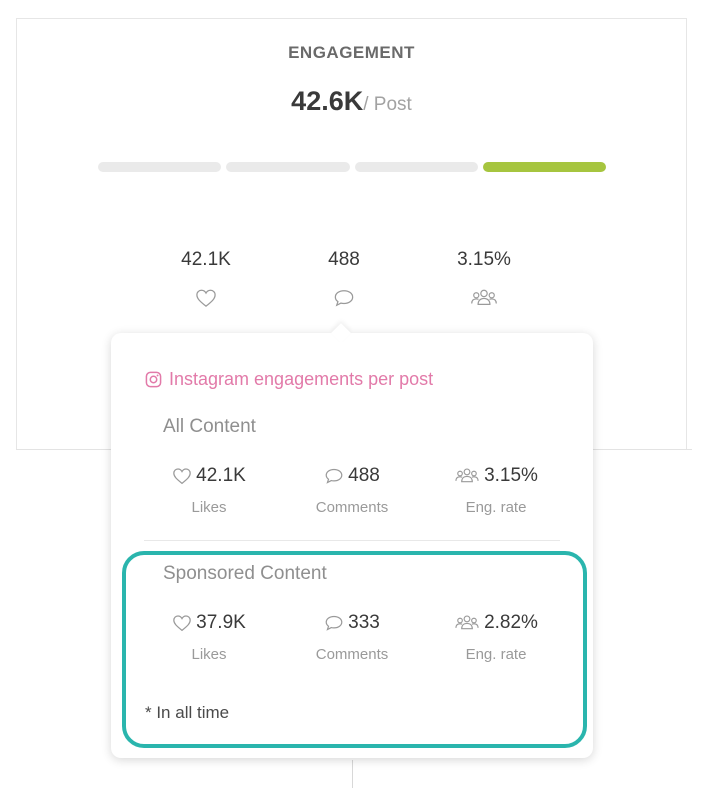  I want to click on sponsored-content-comments-value: 333, so click(364, 622).